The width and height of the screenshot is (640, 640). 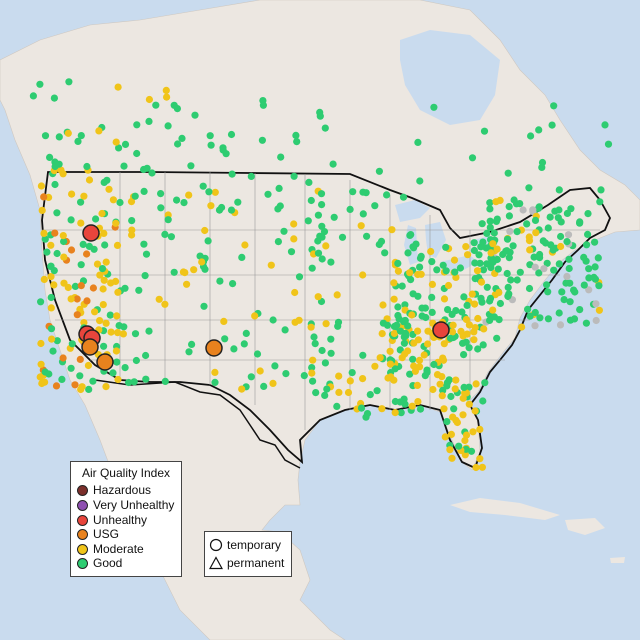 What do you see at coordinates (216, 563) in the screenshot?
I see `triangle-icon` at bounding box center [216, 563].